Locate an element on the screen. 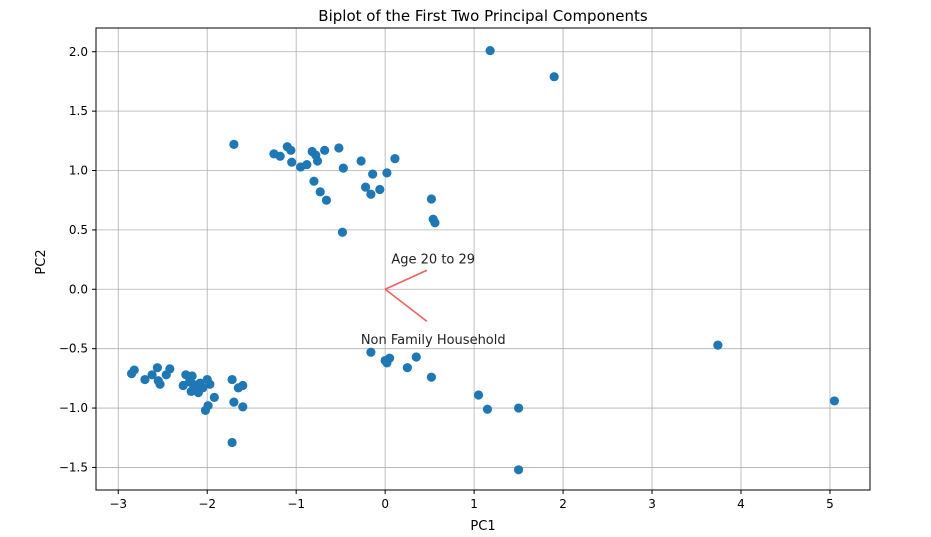 The width and height of the screenshot is (931, 537). y-tick-label: 0.5 is located at coordinates (78, 230).